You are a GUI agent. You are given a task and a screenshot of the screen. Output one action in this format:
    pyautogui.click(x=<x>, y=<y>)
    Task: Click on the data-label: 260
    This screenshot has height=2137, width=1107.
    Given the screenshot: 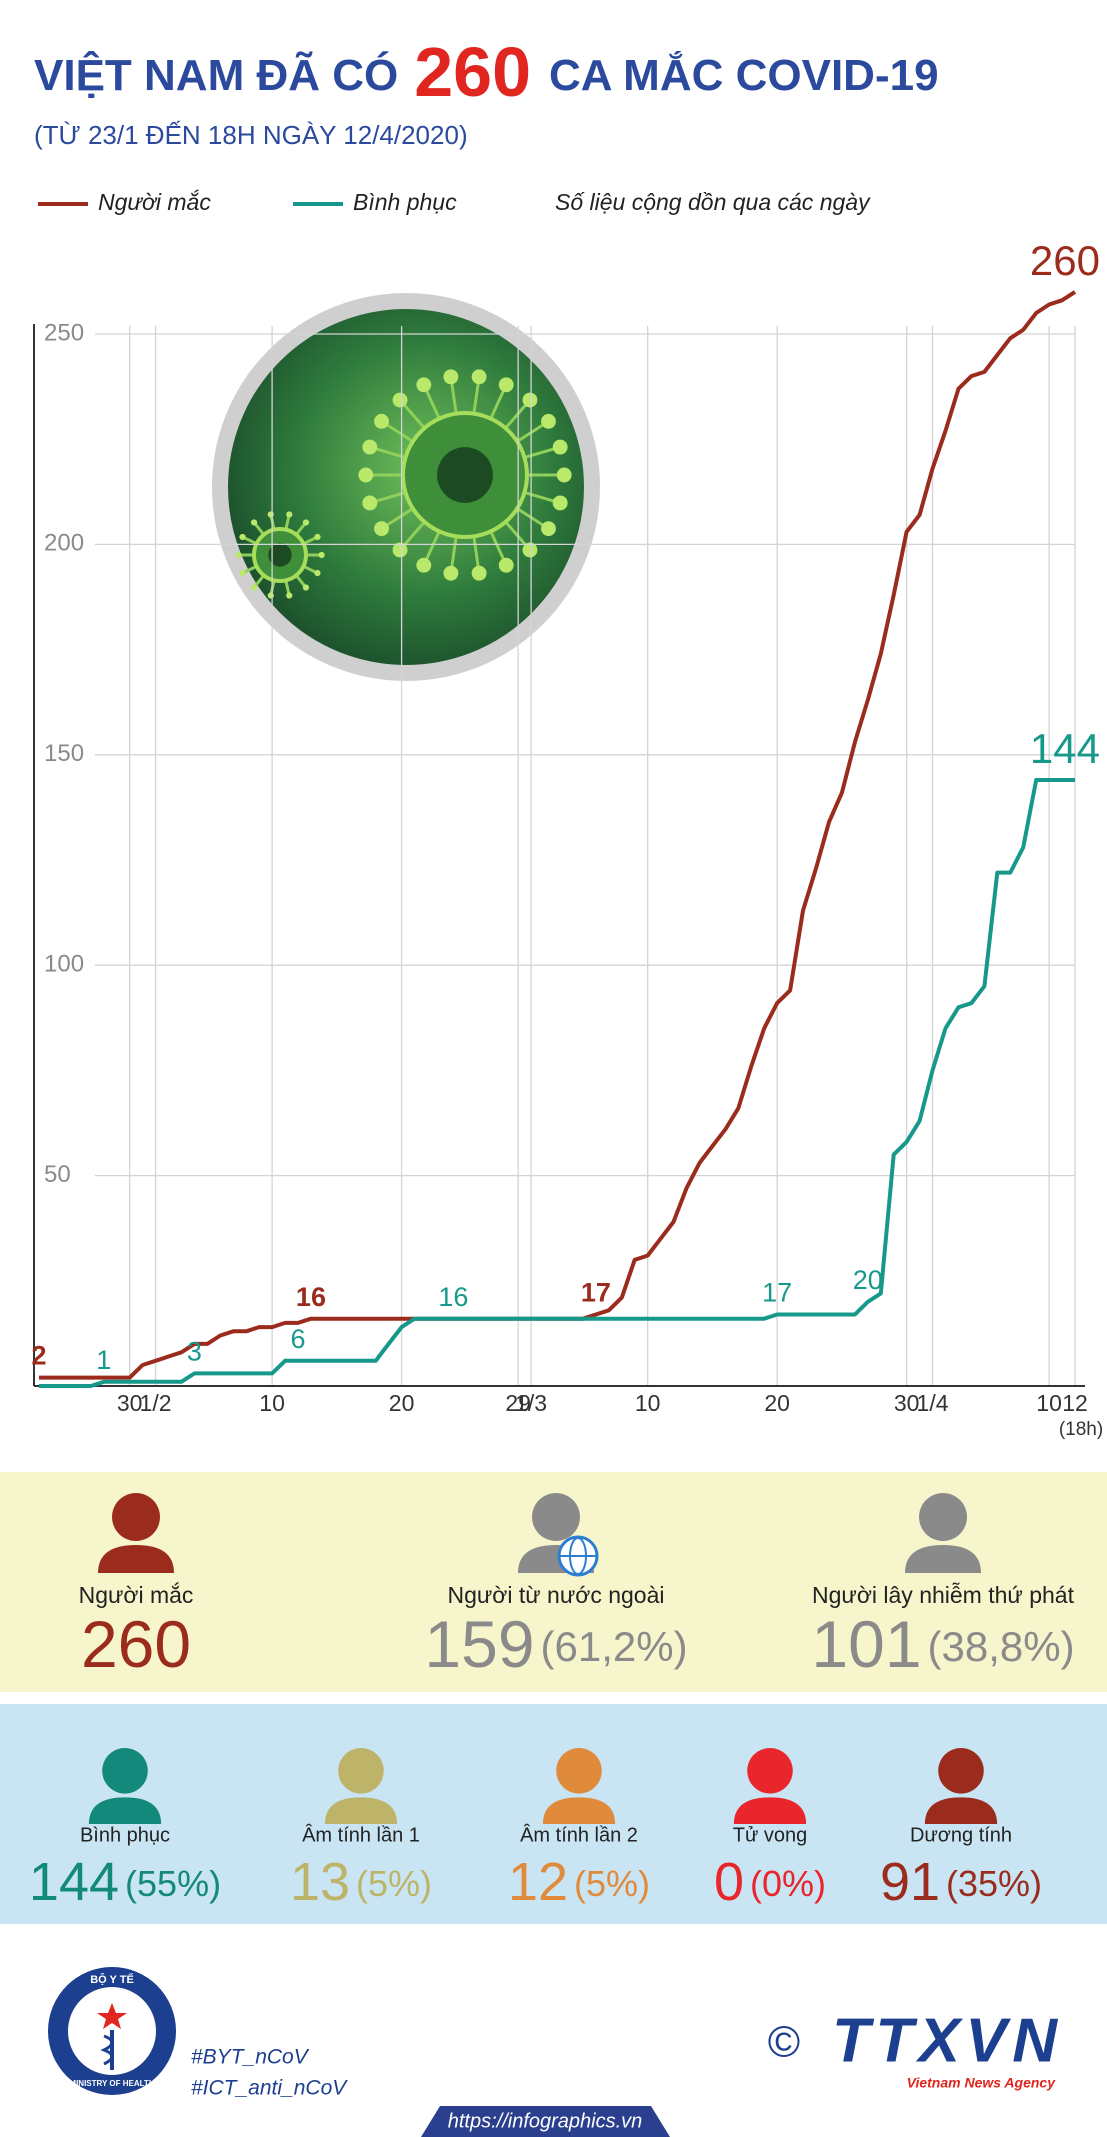 What is the action you would take?
    pyautogui.click(x=1065, y=260)
    